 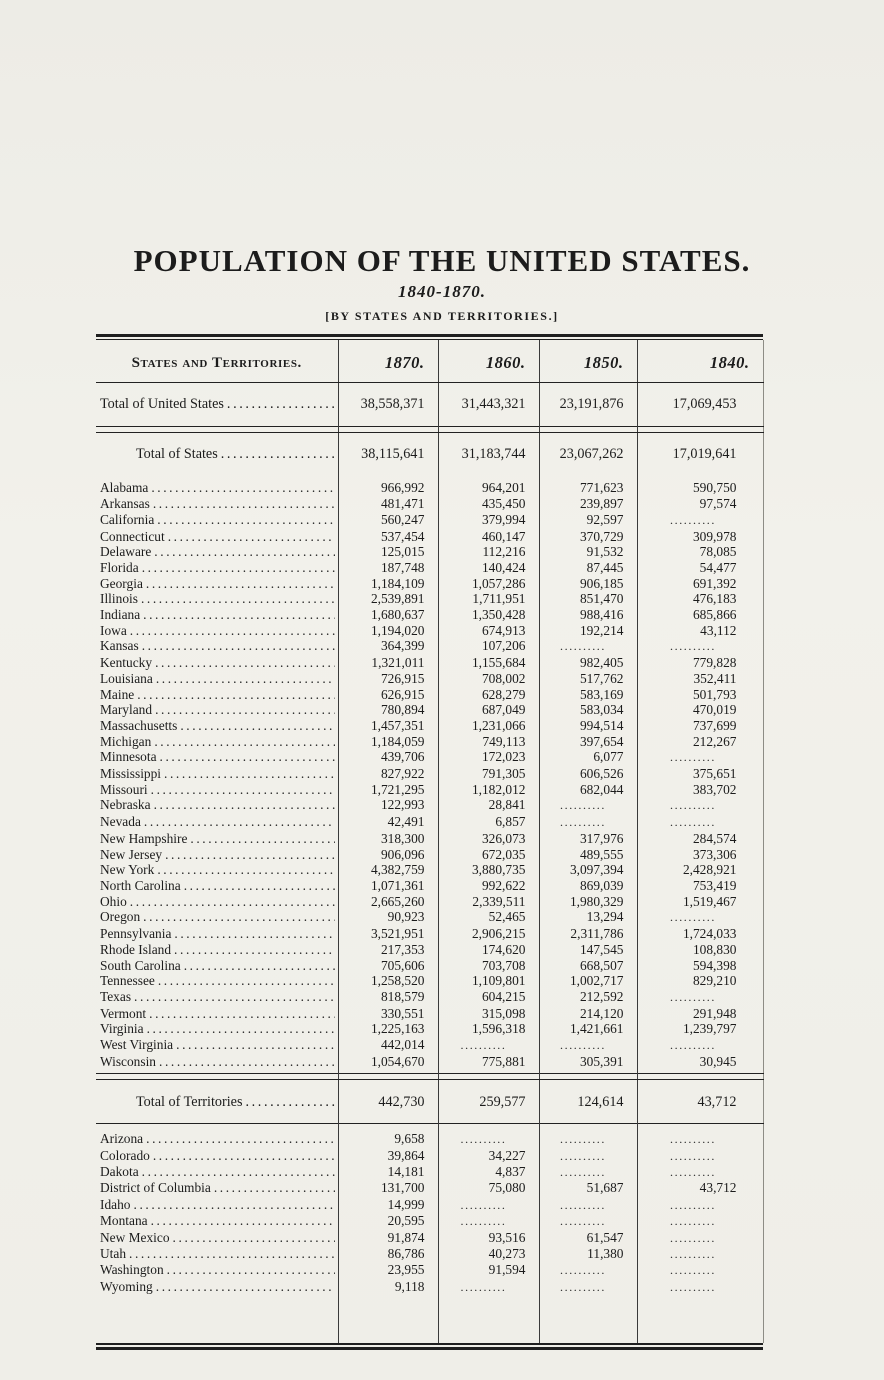 I want to click on value-cell: 315,098, so click(x=488, y=1013).